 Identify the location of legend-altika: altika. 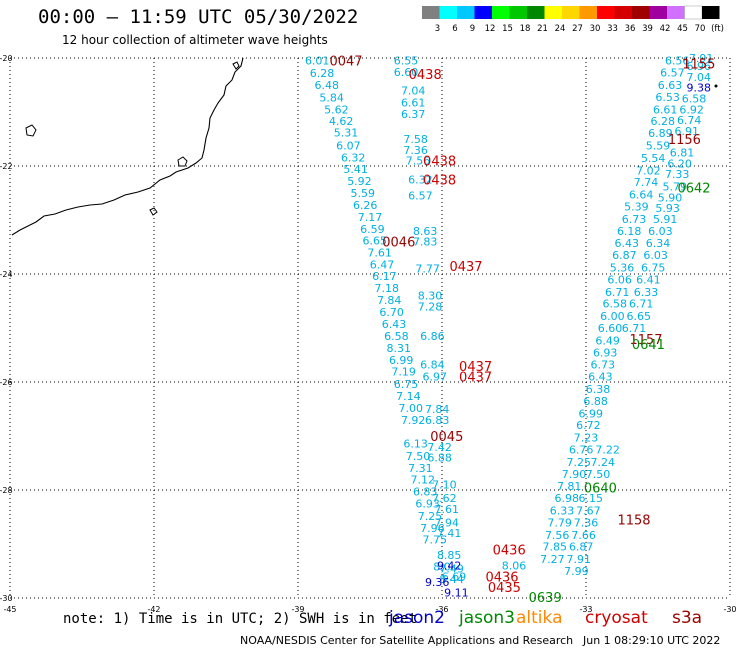
(539, 618).